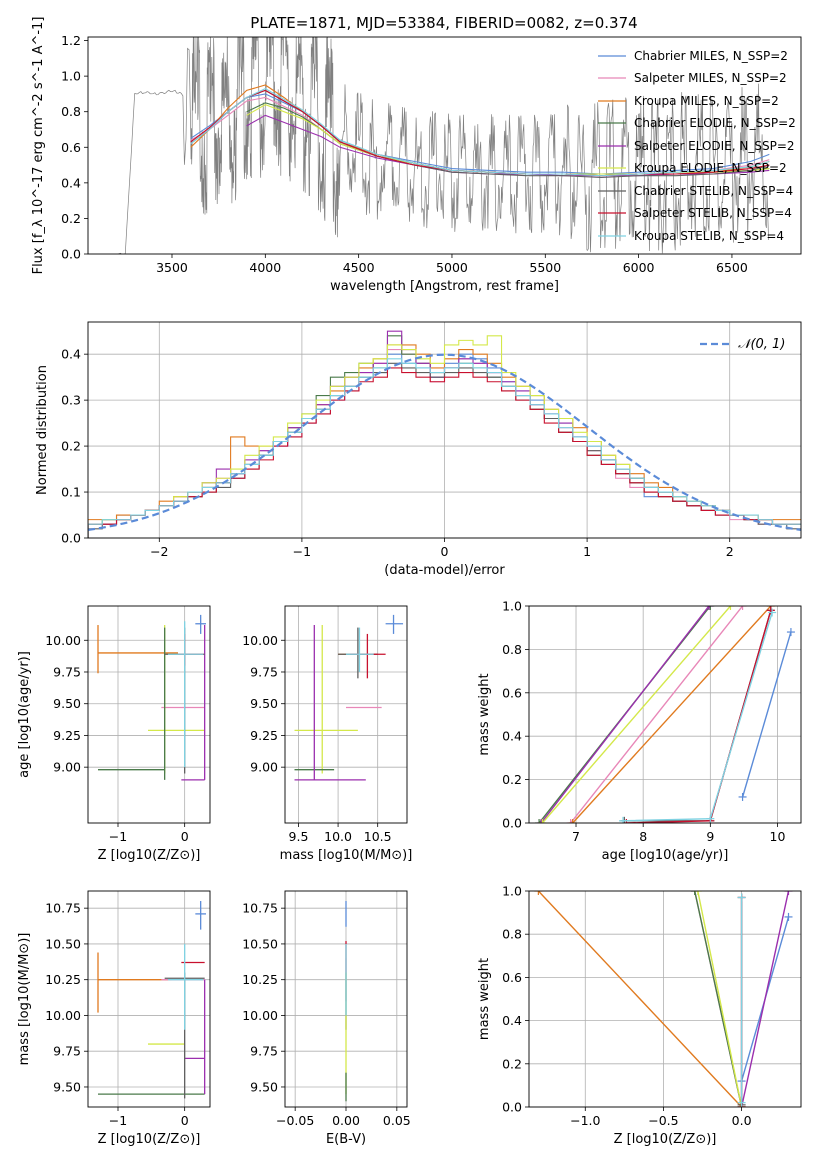 This screenshot has width=819, height=1170. What do you see at coordinates (643, 836) in the screenshot?
I see `x-tick-label: 8` at bounding box center [643, 836].